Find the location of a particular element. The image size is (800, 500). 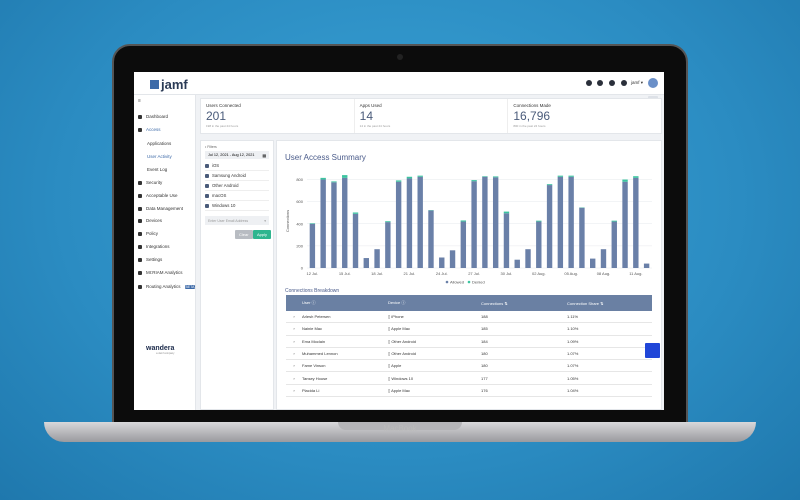

table-row: › Nainie Mac ▯ Apple Mac 185 1.10% is located at coordinates (469, 329).